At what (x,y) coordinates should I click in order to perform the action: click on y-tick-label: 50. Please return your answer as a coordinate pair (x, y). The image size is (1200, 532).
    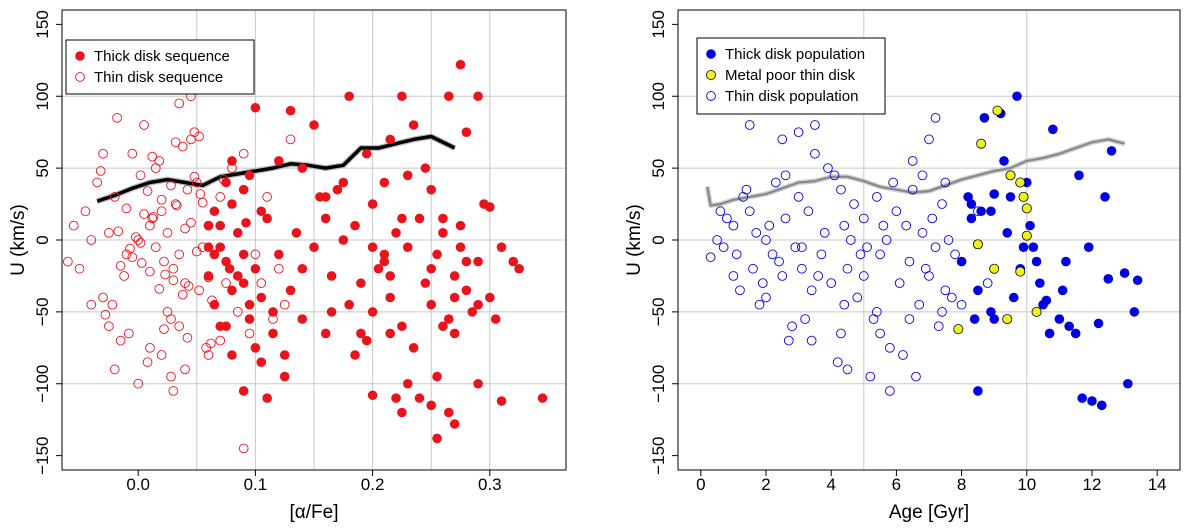
    Looking at the image, I should click on (42, 168).